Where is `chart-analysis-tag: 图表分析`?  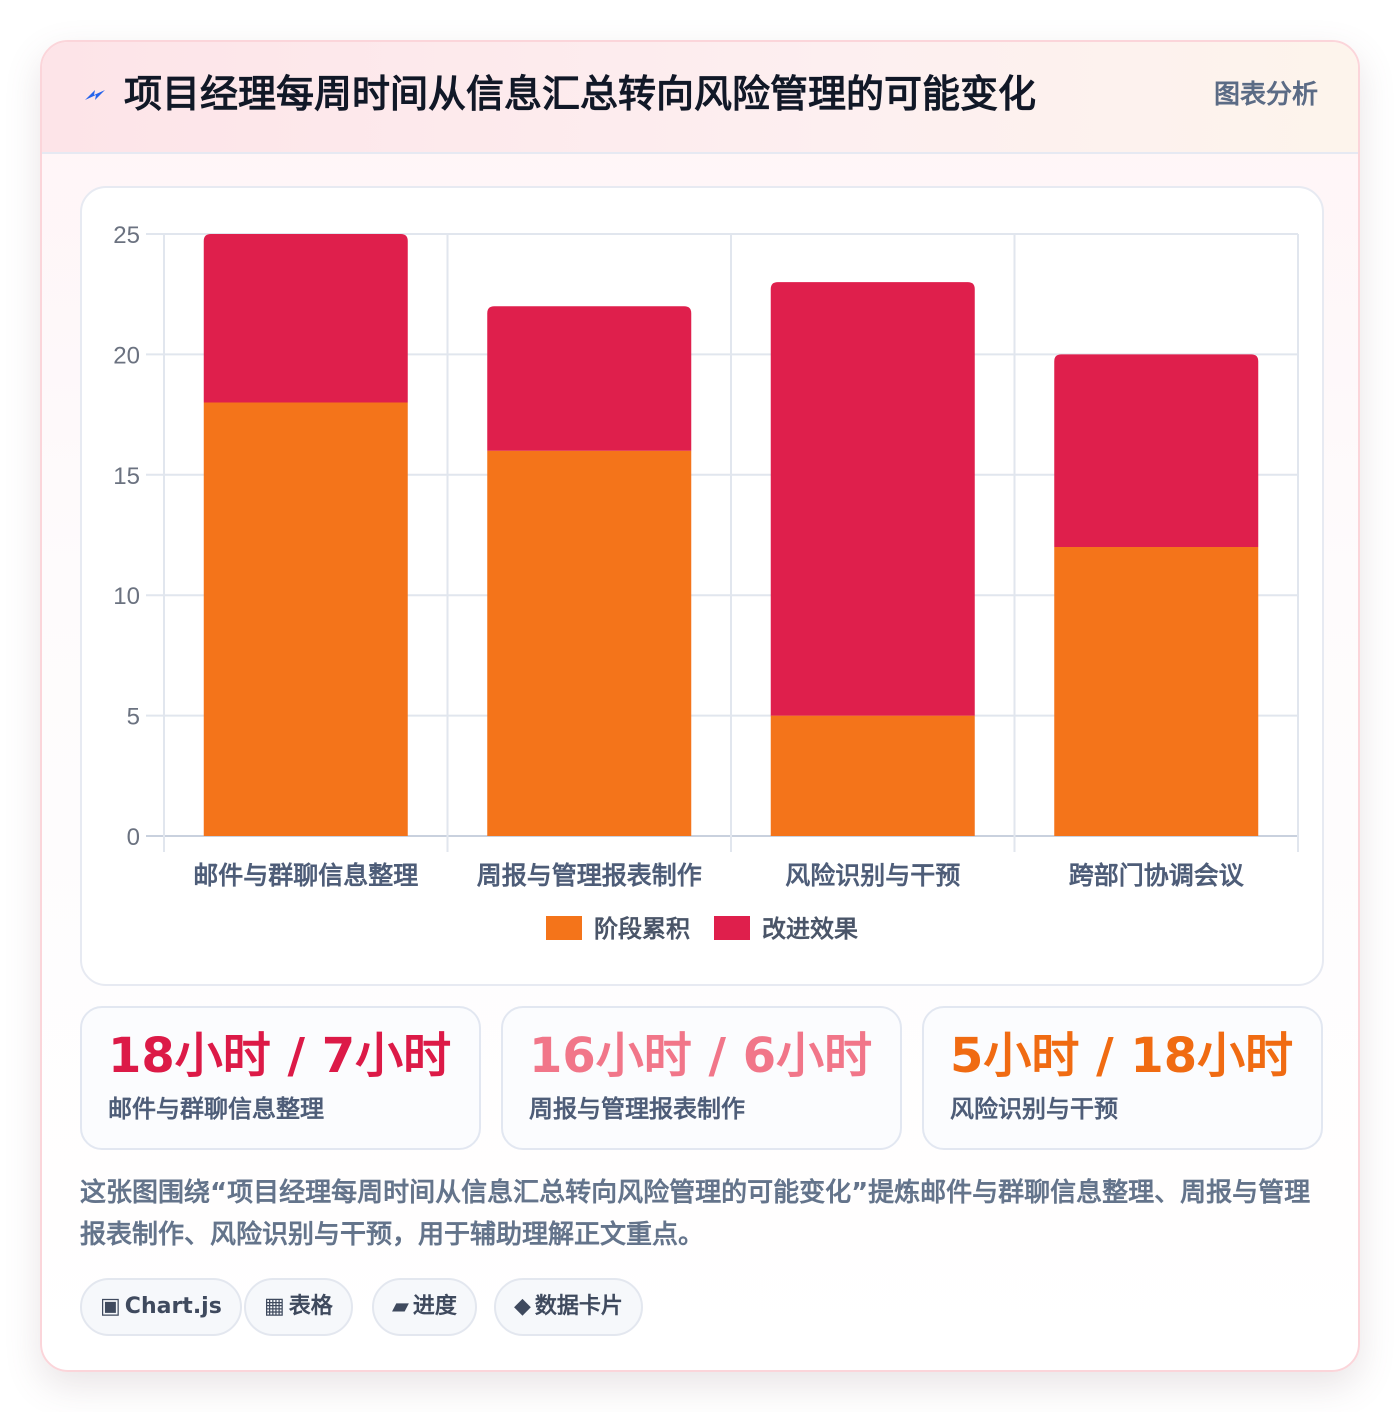
chart-analysis-tag: 图表分析 is located at coordinates (1265, 95).